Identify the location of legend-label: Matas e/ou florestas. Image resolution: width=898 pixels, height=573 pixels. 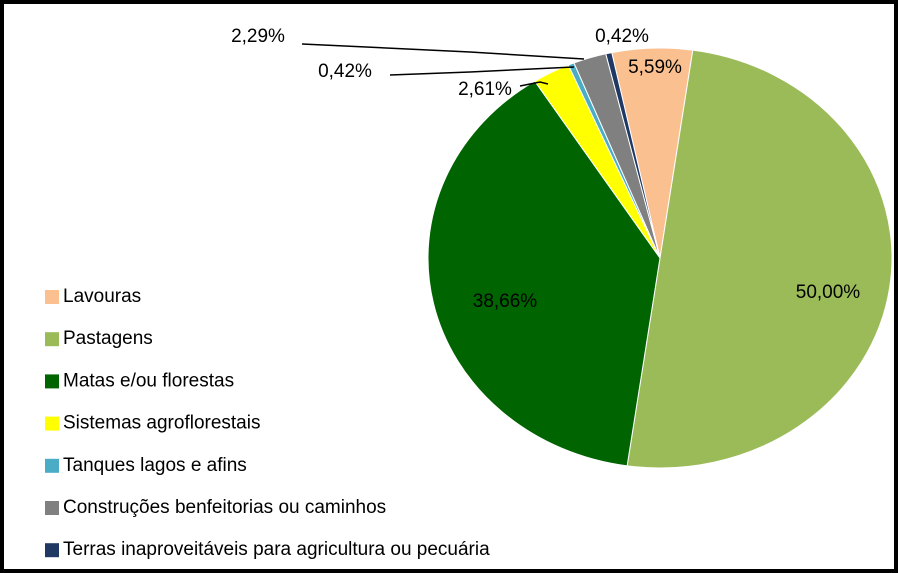
(148, 380).